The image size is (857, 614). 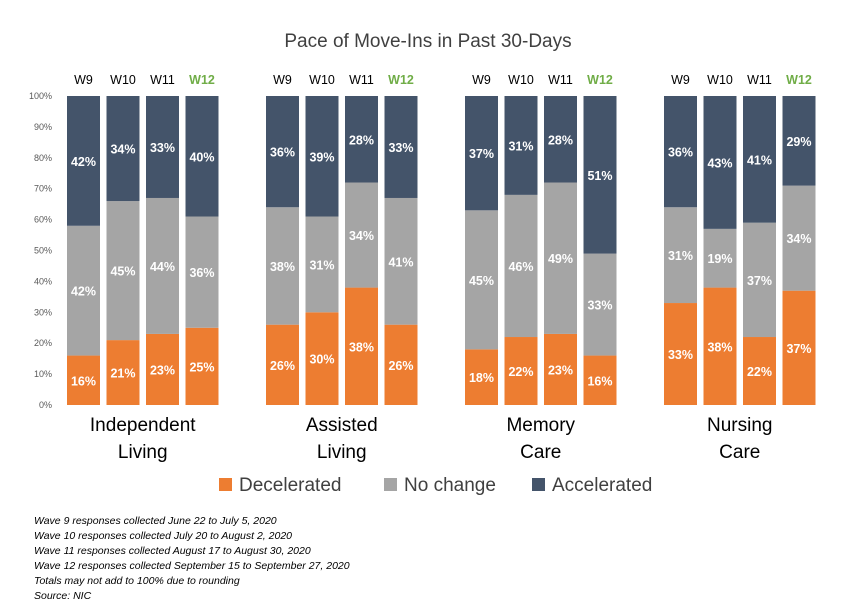 I want to click on y-tick-label: 0%, so click(x=45, y=405).